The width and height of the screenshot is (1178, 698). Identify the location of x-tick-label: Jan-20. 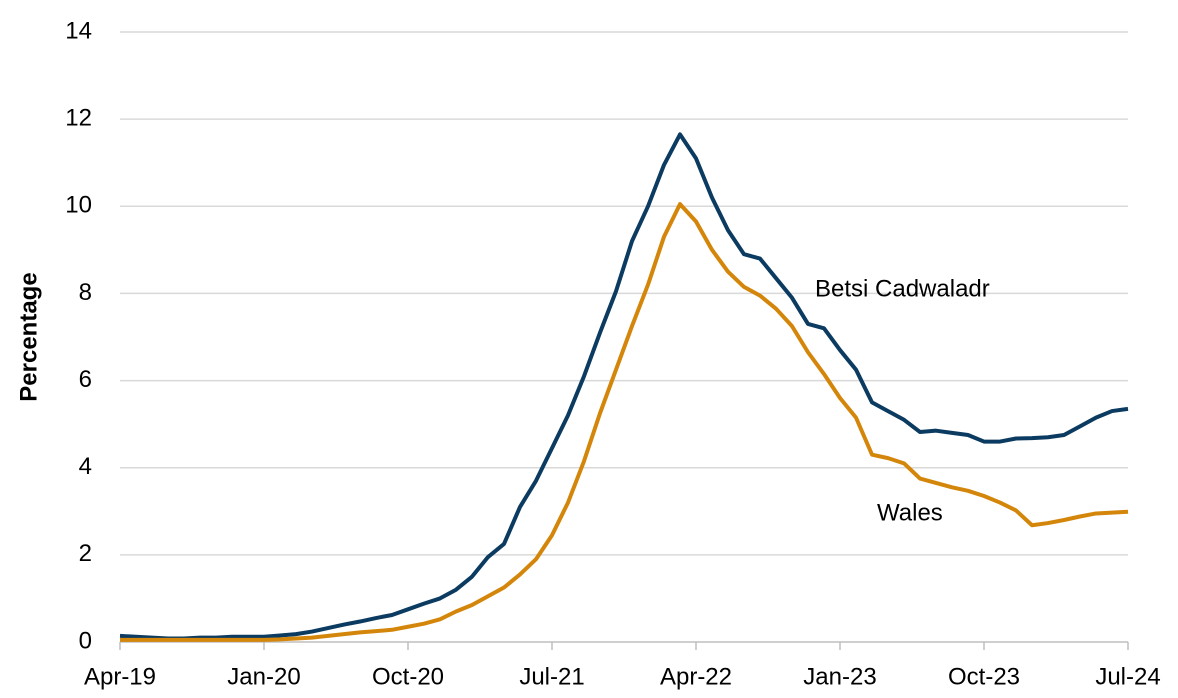
(263, 676).